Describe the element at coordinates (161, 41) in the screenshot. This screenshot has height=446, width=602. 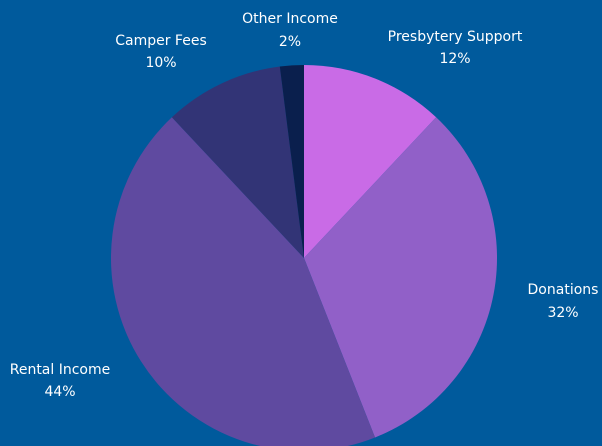
I see `slice-label-camper-fees: Camper Fees` at that location.